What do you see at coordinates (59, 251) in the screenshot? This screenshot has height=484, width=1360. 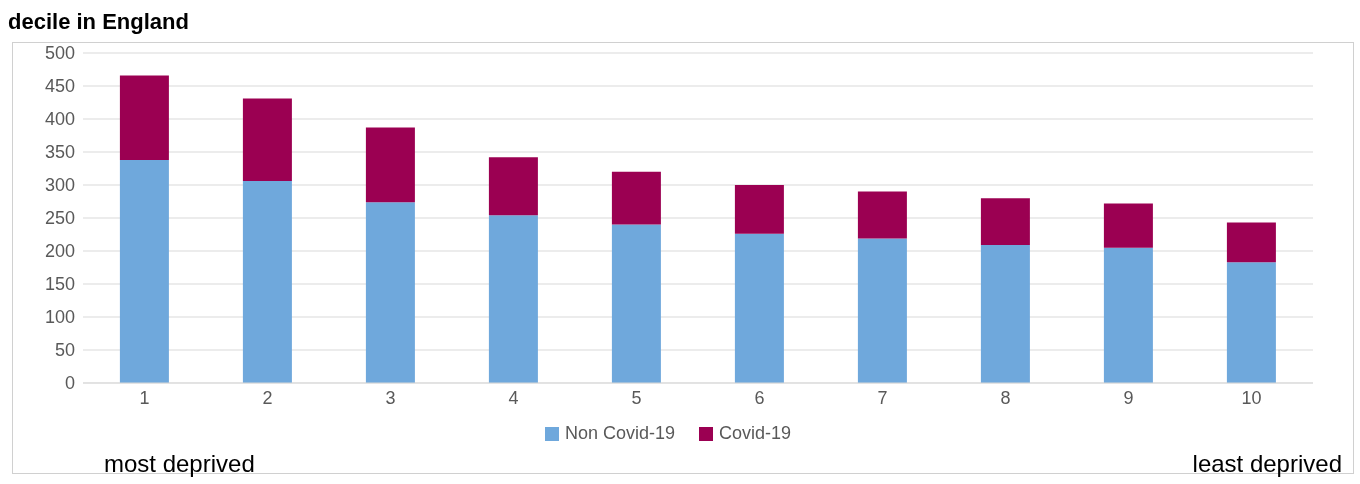 I see `y-tick-label: 200` at bounding box center [59, 251].